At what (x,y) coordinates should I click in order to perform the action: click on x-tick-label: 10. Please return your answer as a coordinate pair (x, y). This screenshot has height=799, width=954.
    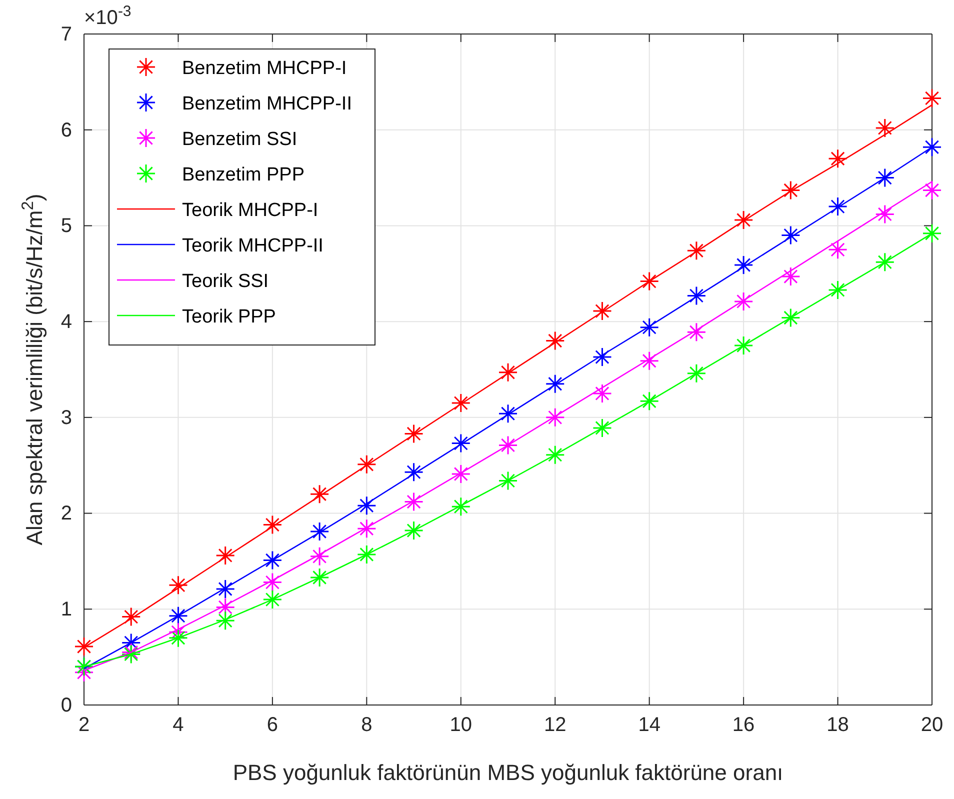
    Looking at the image, I should click on (461, 725).